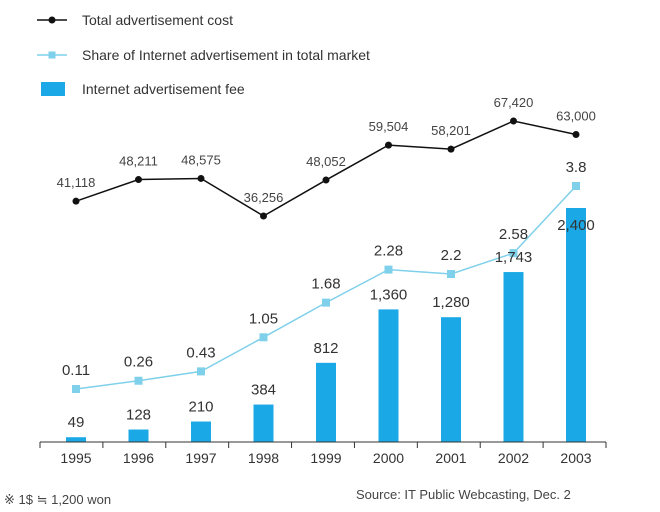 This screenshot has height=512, width=660. I want to click on fee-label-2002: 1,743, so click(514, 257).